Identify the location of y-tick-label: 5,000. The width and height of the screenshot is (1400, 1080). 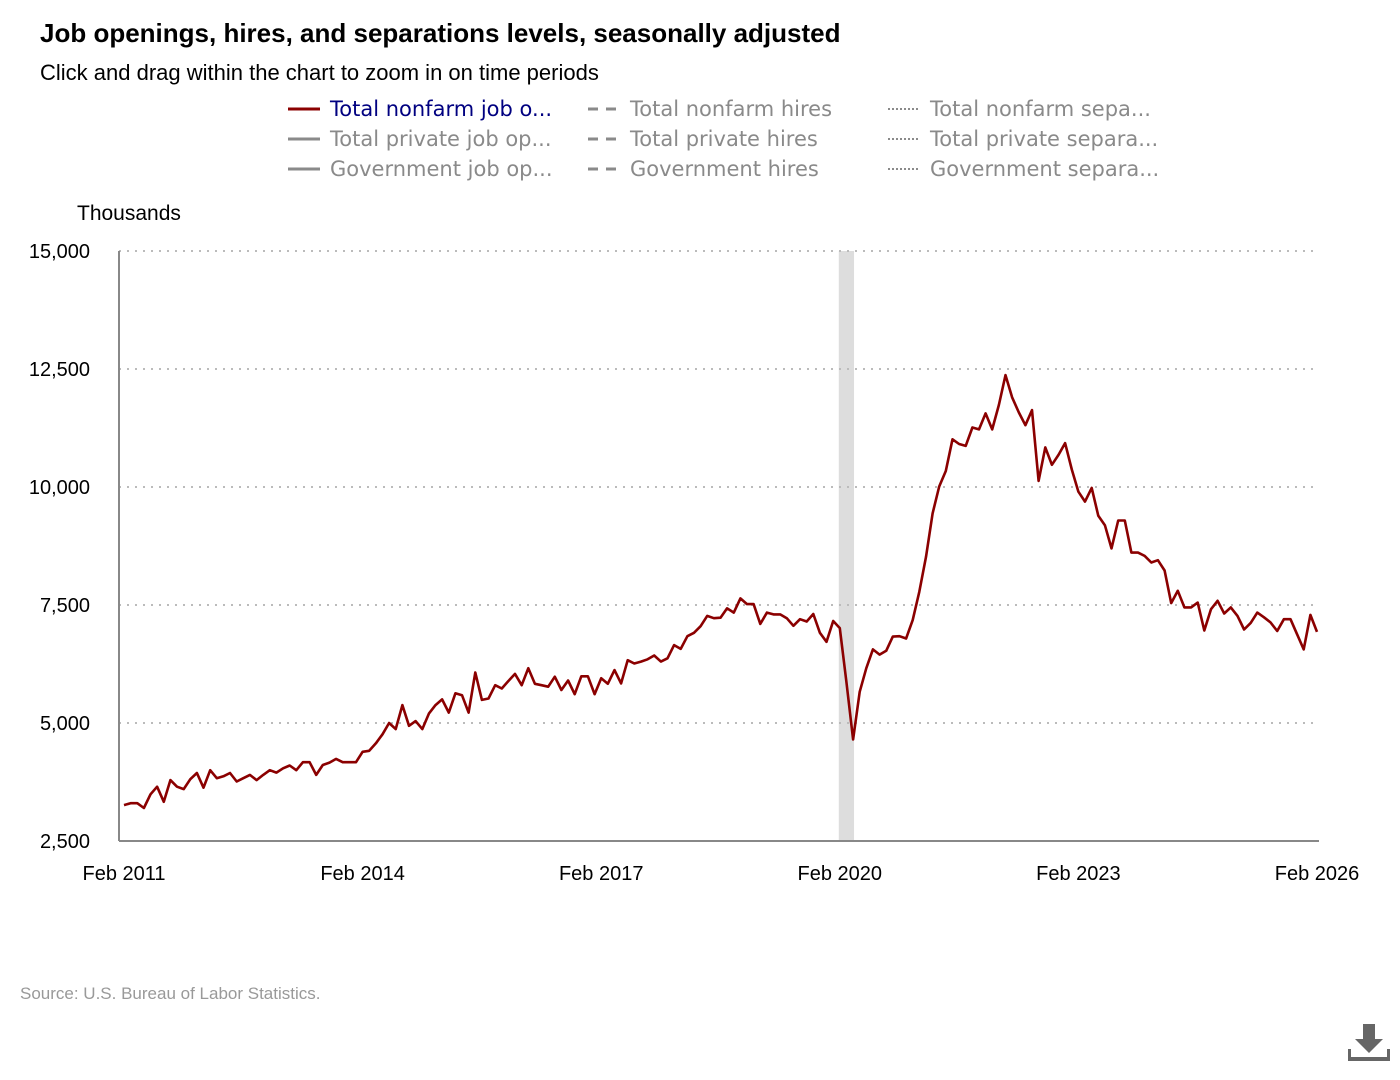
(65, 724).